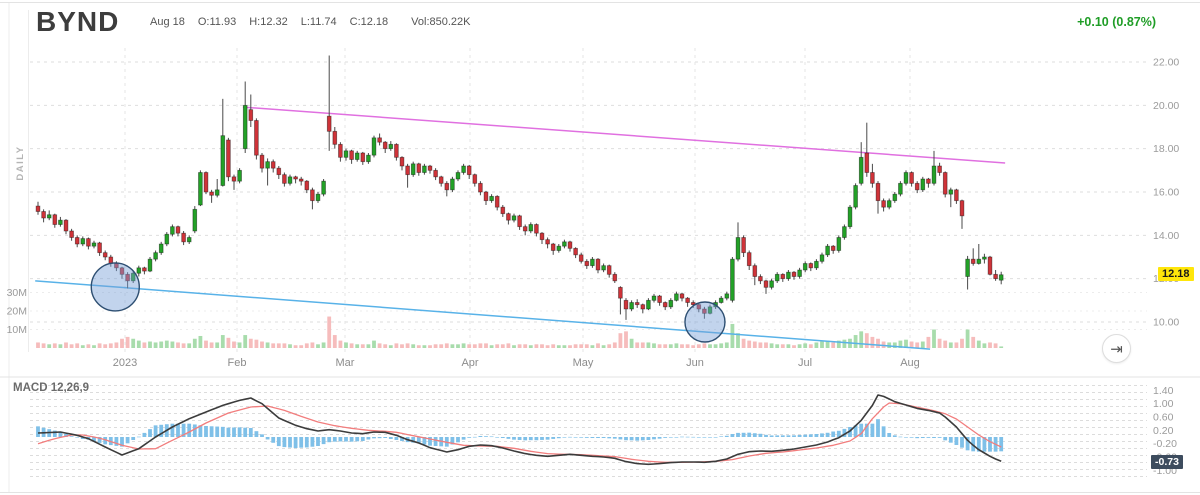 The width and height of the screenshot is (1200, 495). What do you see at coordinates (1116, 348) in the screenshot?
I see `jump-to-latest-button: ⇥` at bounding box center [1116, 348].